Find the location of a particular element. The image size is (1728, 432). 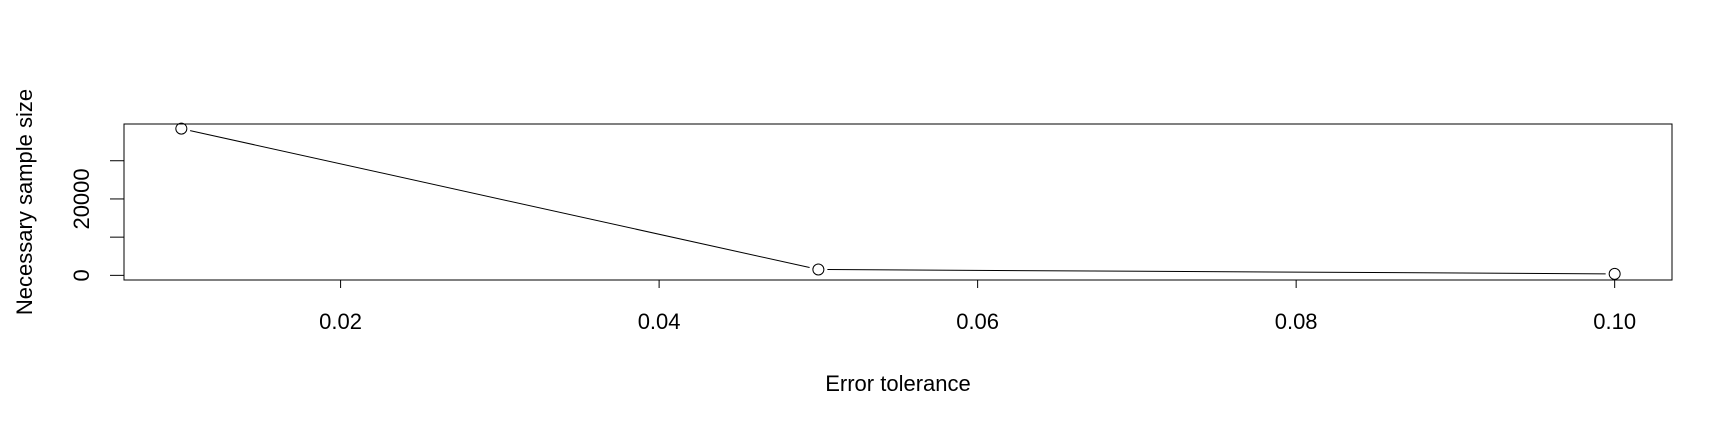

y-tick-label: 20000 is located at coordinates (81, 198).